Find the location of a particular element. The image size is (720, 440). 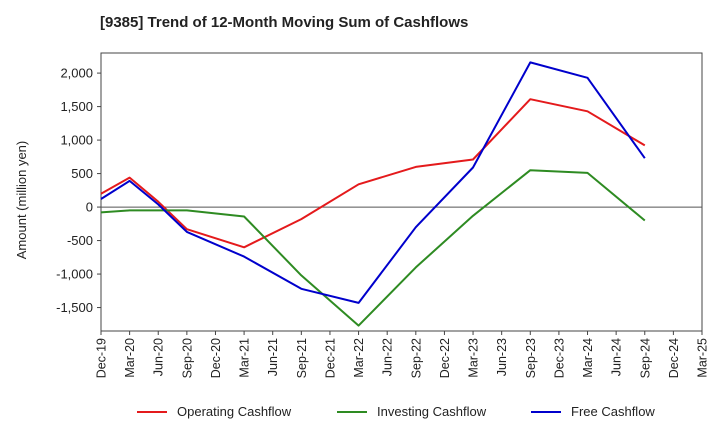

x-tick-label: Sep-20 is located at coordinates (187, 358).